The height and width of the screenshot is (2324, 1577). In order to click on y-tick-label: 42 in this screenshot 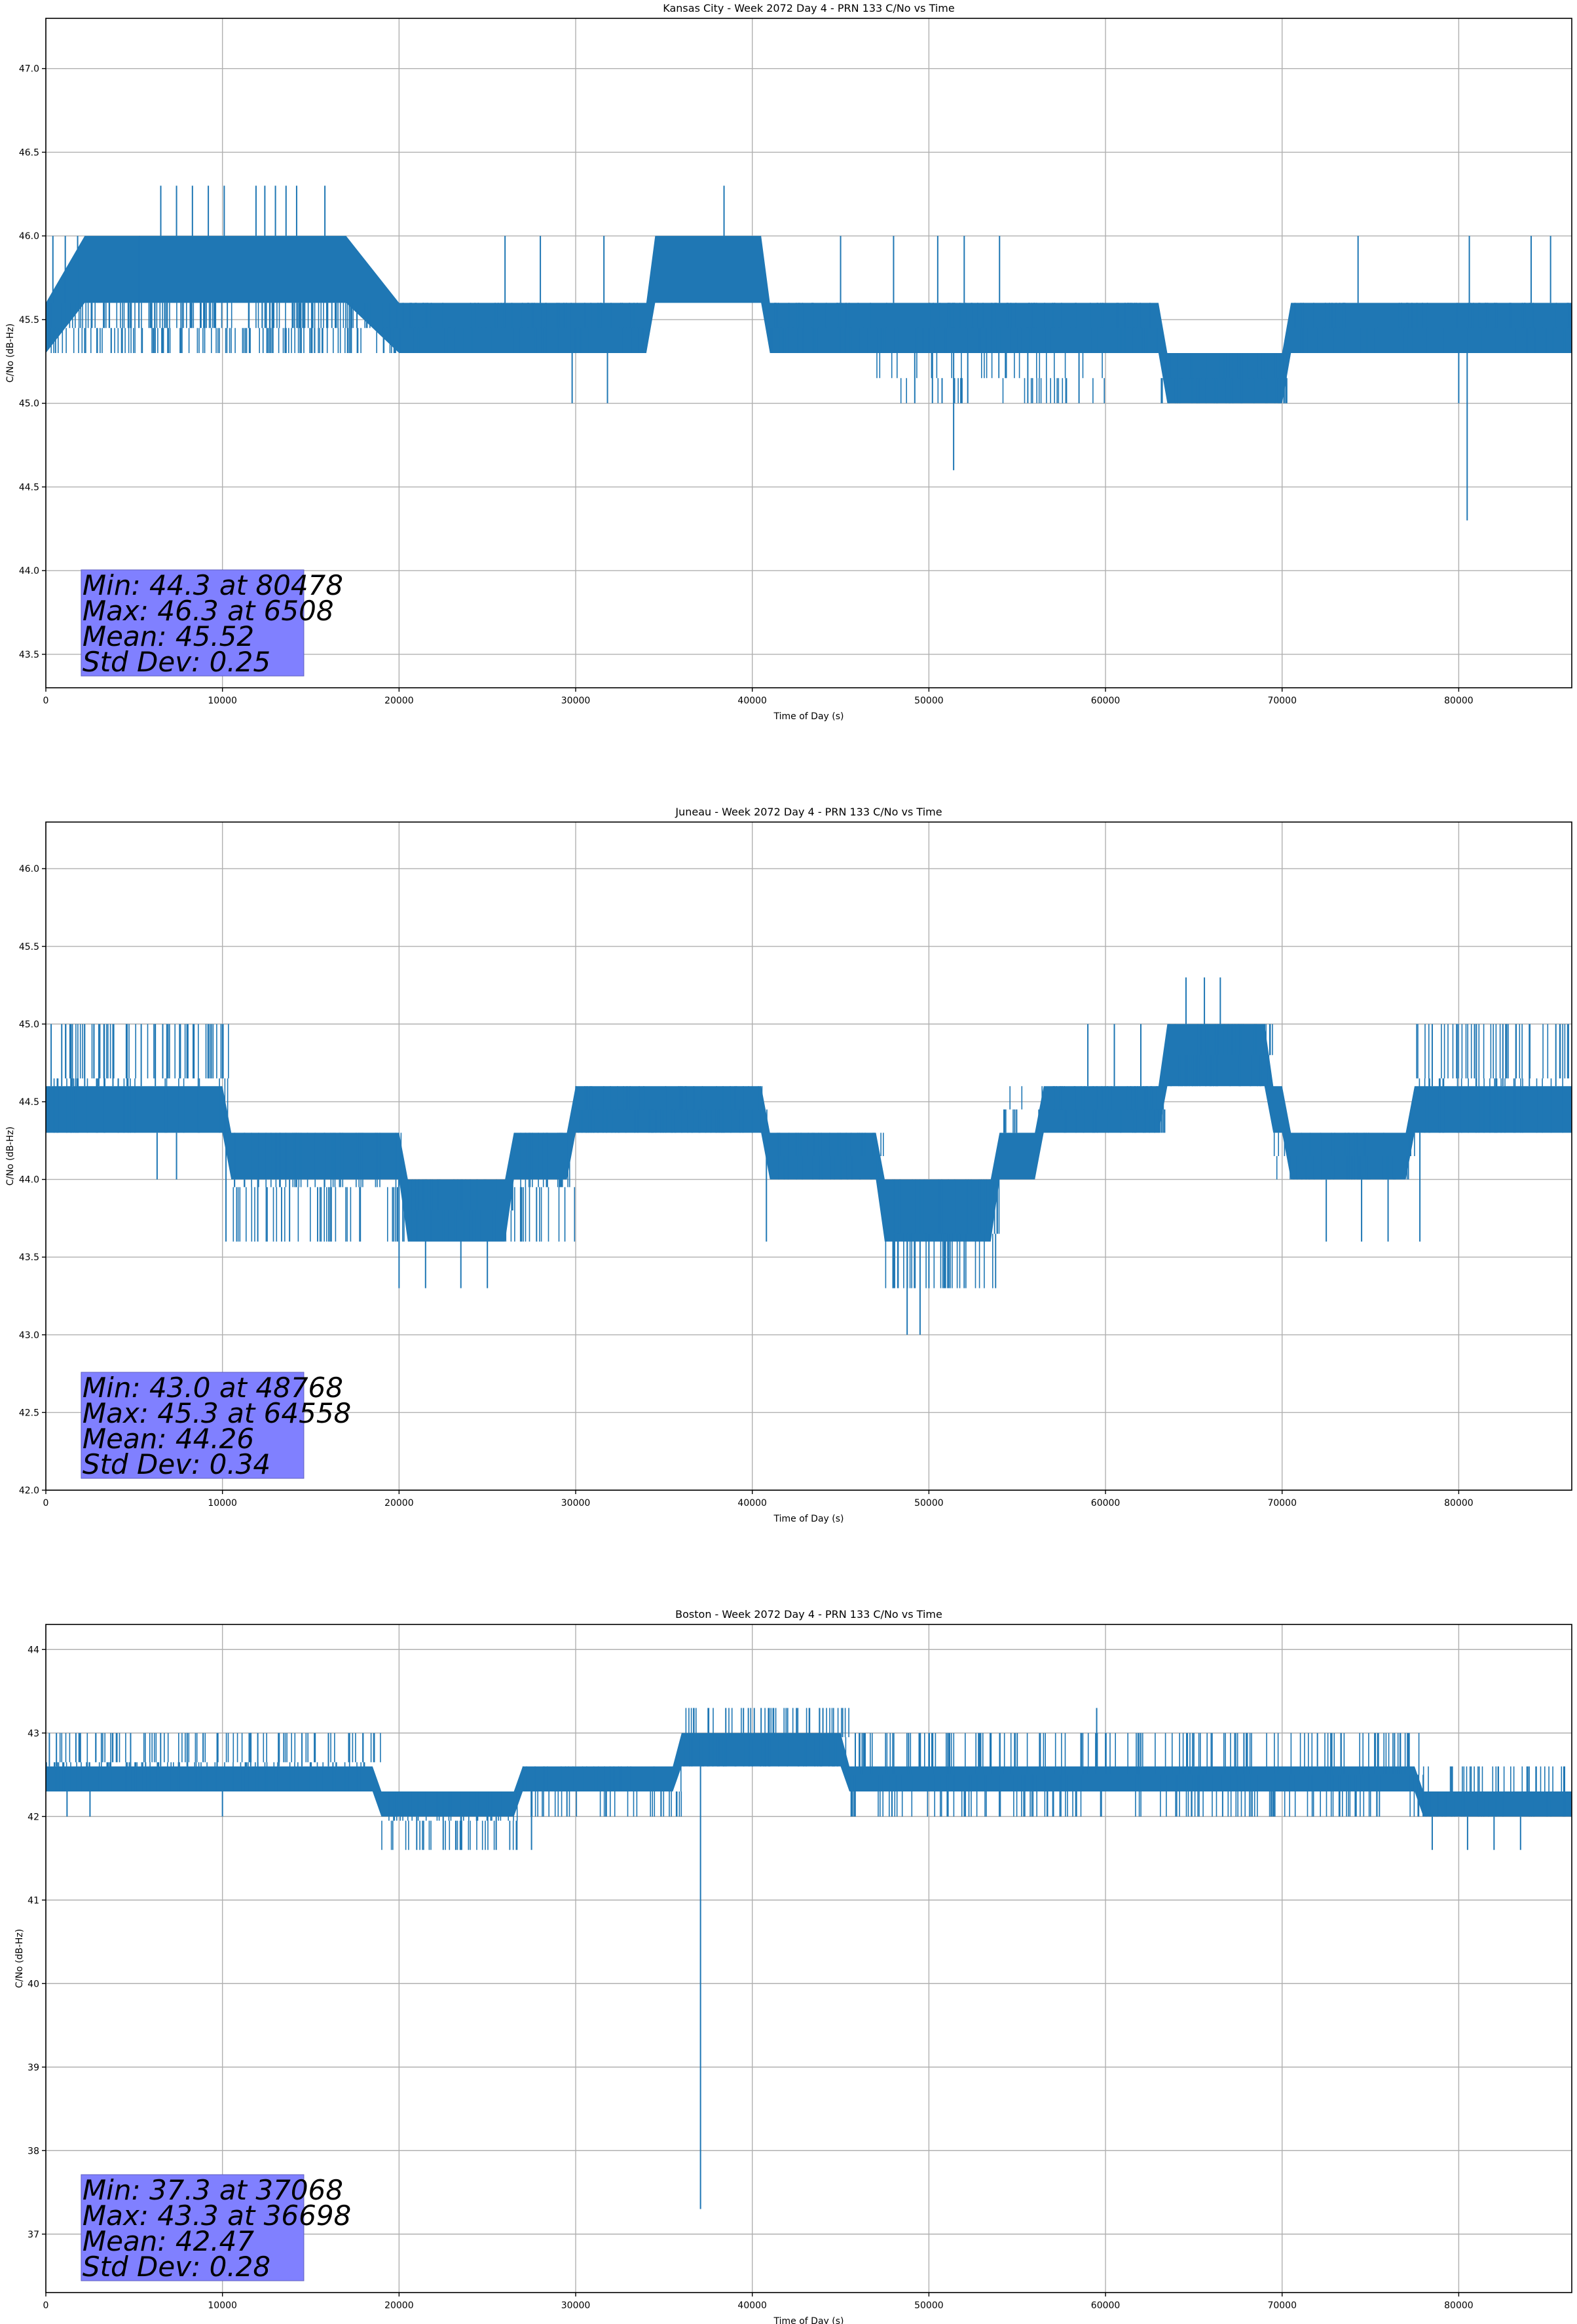, I will do `click(33, 1817)`.